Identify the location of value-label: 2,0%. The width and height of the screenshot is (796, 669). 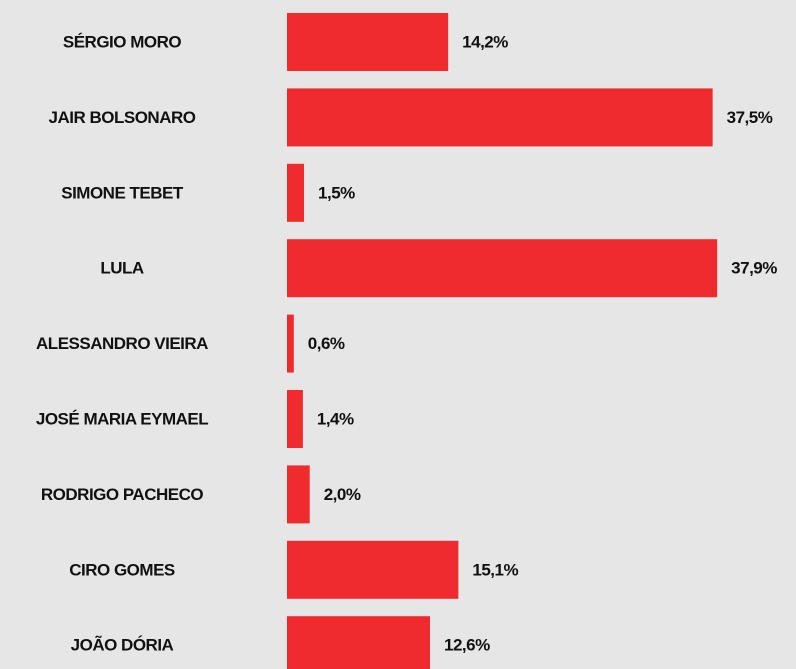
(342, 494).